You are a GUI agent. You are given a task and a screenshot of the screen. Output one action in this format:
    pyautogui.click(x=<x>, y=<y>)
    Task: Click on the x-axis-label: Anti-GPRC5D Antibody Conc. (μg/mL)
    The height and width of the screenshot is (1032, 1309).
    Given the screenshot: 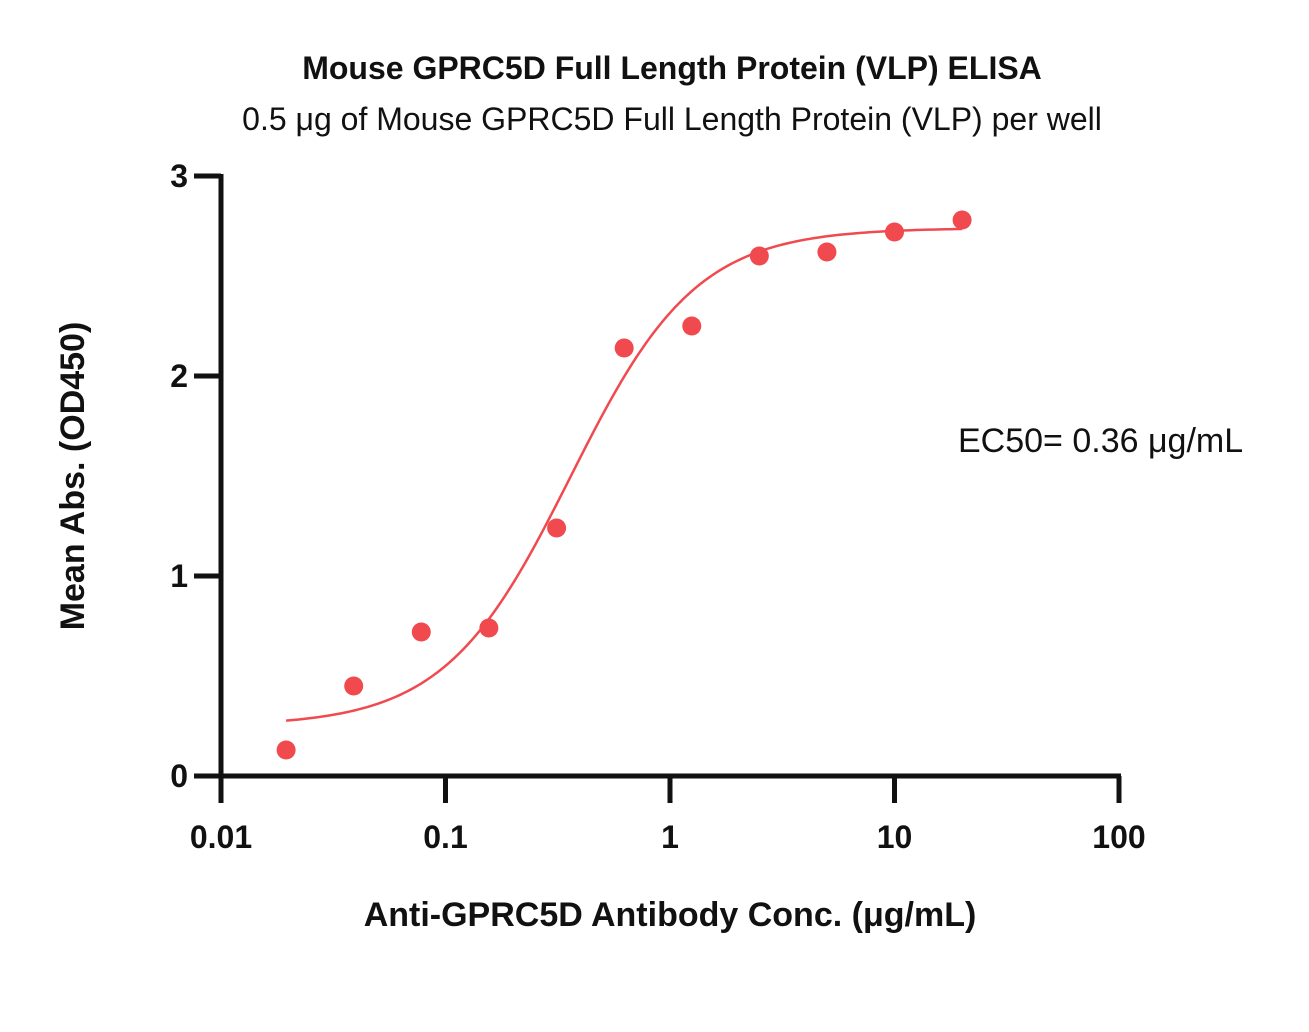 What is the action you would take?
    pyautogui.click(x=670, y=915)
    